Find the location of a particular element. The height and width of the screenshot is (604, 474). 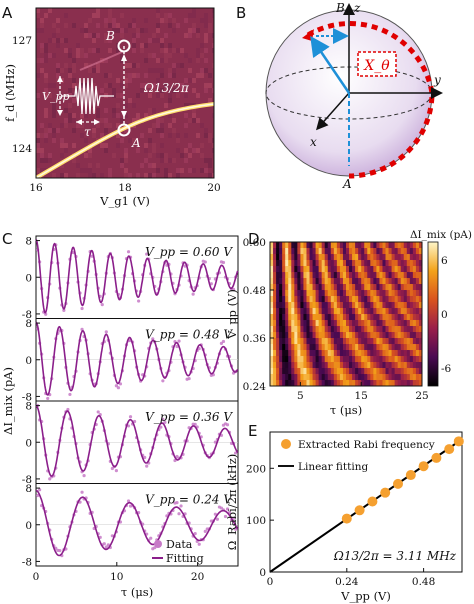

panel-b-bloch-sphere: X_θ B z y x A is located at coordinates (354, 96).